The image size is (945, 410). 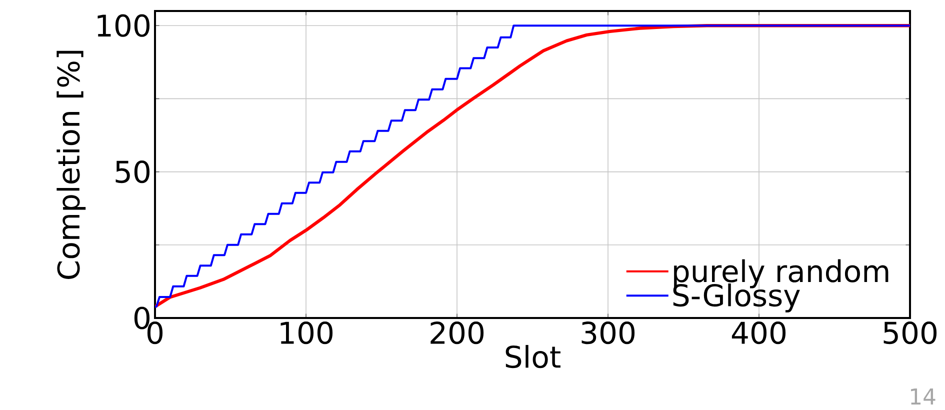 I want to click on y-tick-label: 50, so click(x=133, y=172).